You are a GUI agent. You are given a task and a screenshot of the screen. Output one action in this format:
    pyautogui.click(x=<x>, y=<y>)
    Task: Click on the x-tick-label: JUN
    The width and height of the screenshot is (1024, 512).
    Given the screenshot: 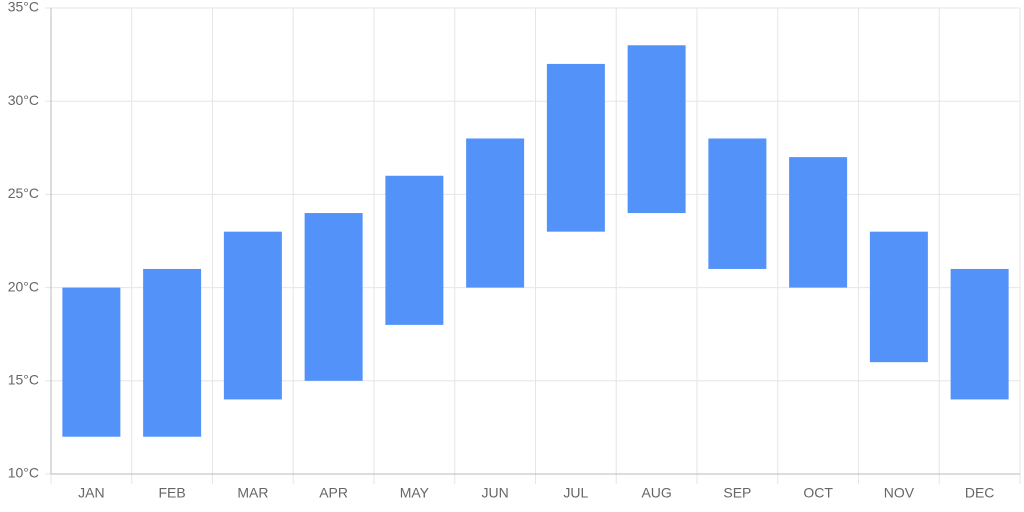 What is the action you would take?
    pyautogui.click(x=495, y=493)
    